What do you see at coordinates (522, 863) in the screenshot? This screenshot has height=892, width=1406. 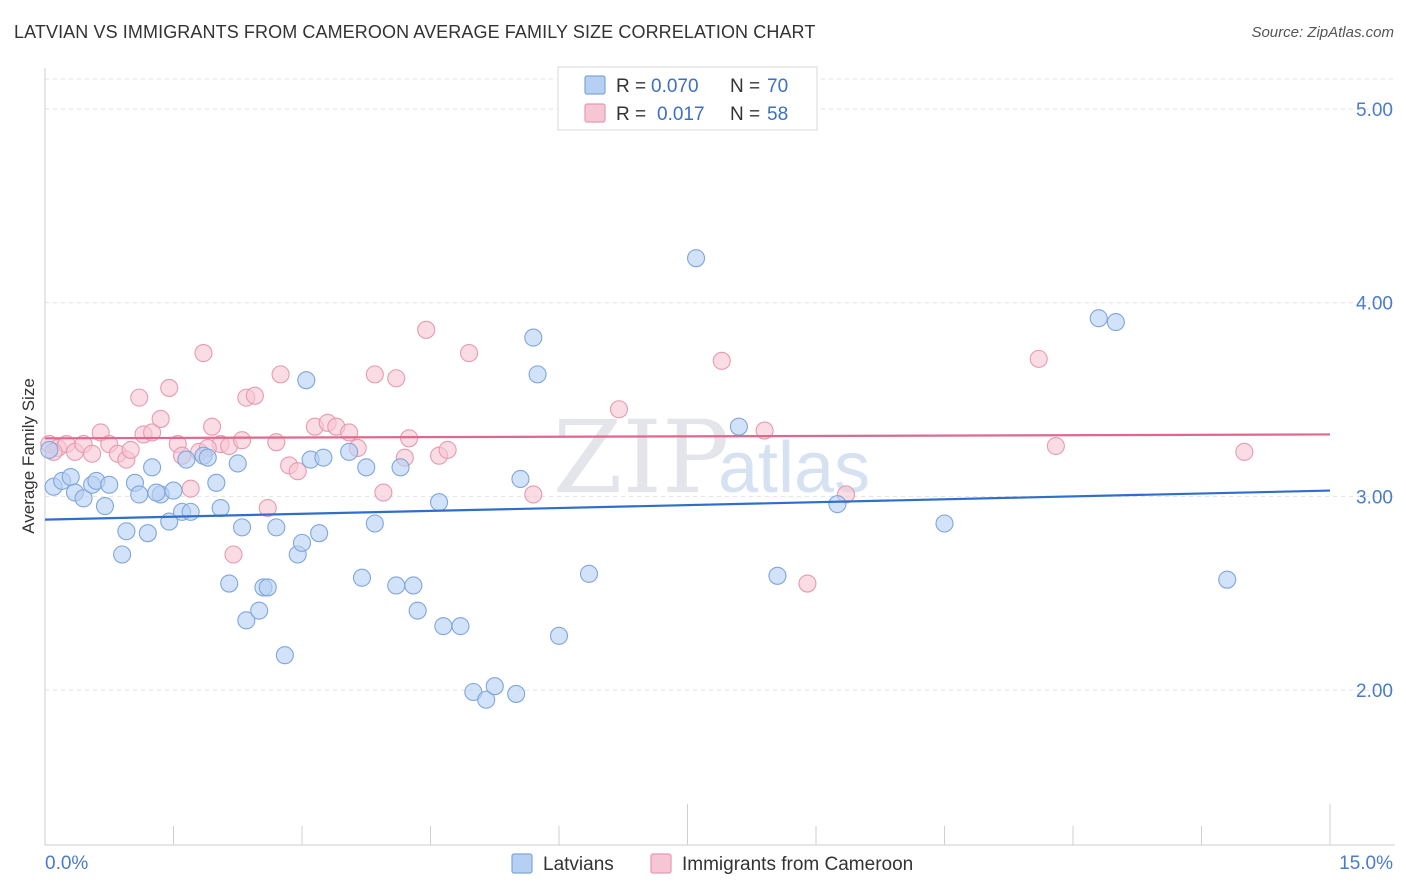 I see `legend-bottom-swatch-latvians` at bounding box center [522, 863].